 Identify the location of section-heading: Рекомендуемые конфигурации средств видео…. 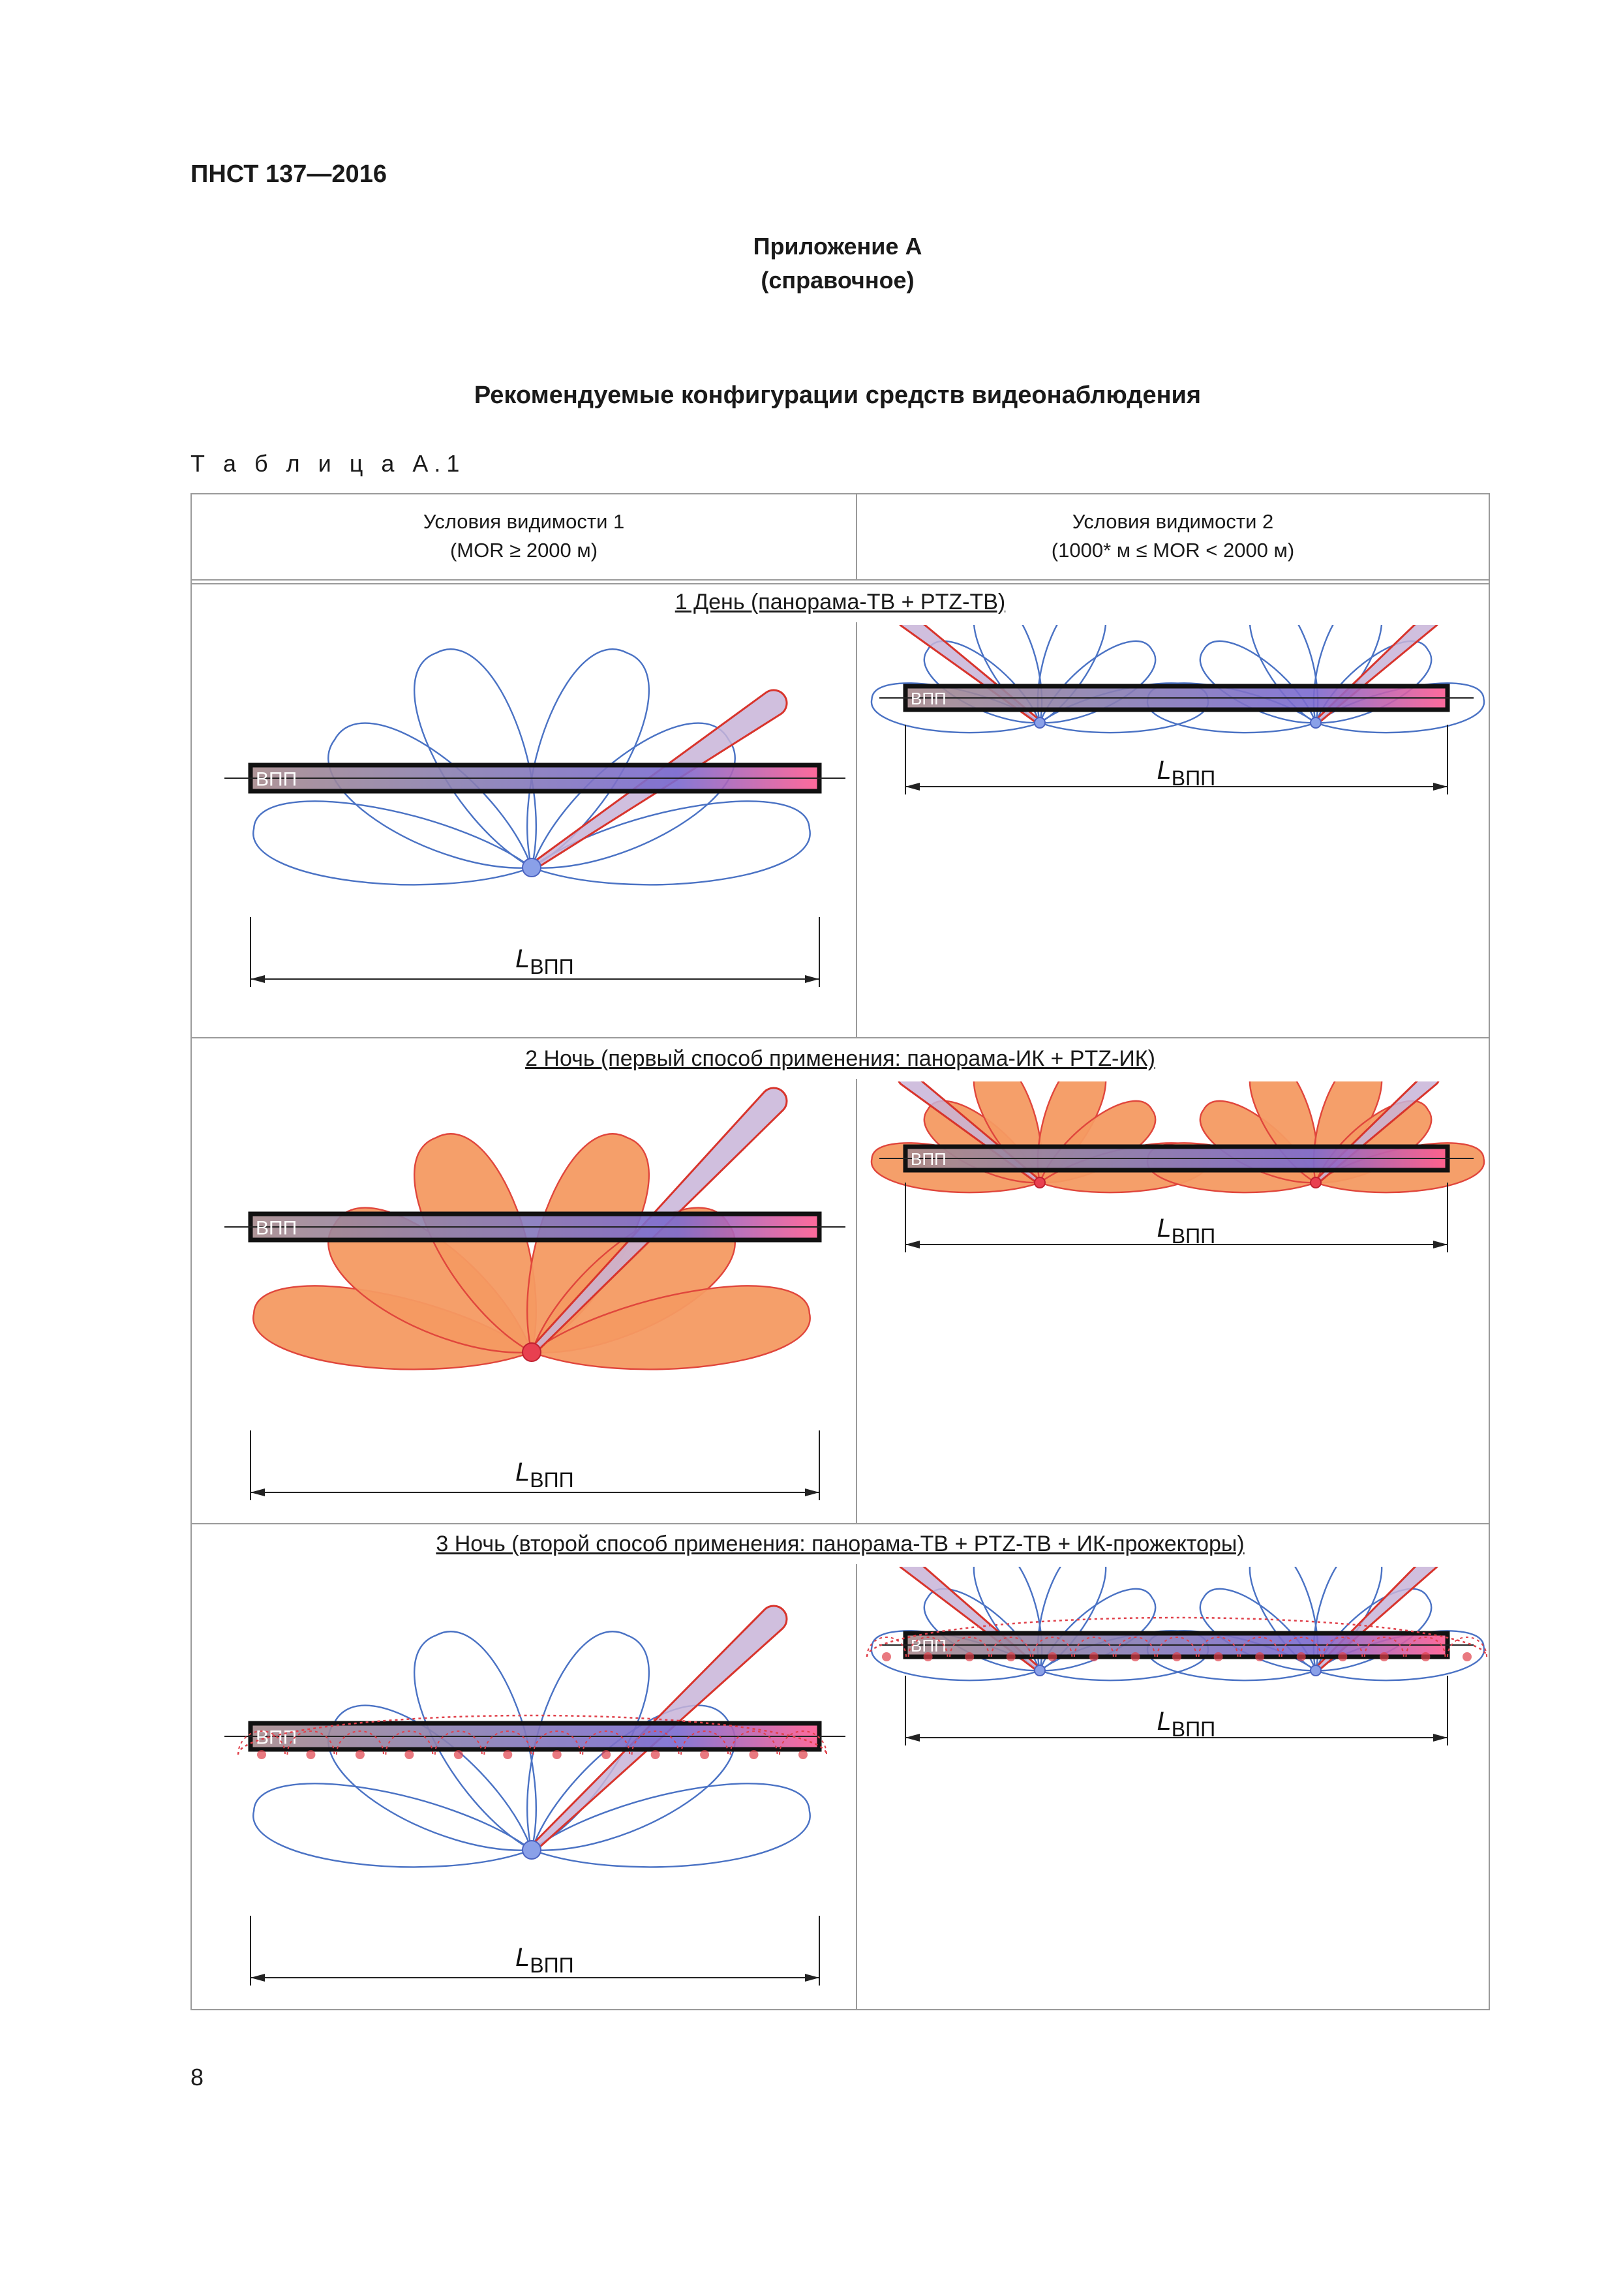
(838, 395).